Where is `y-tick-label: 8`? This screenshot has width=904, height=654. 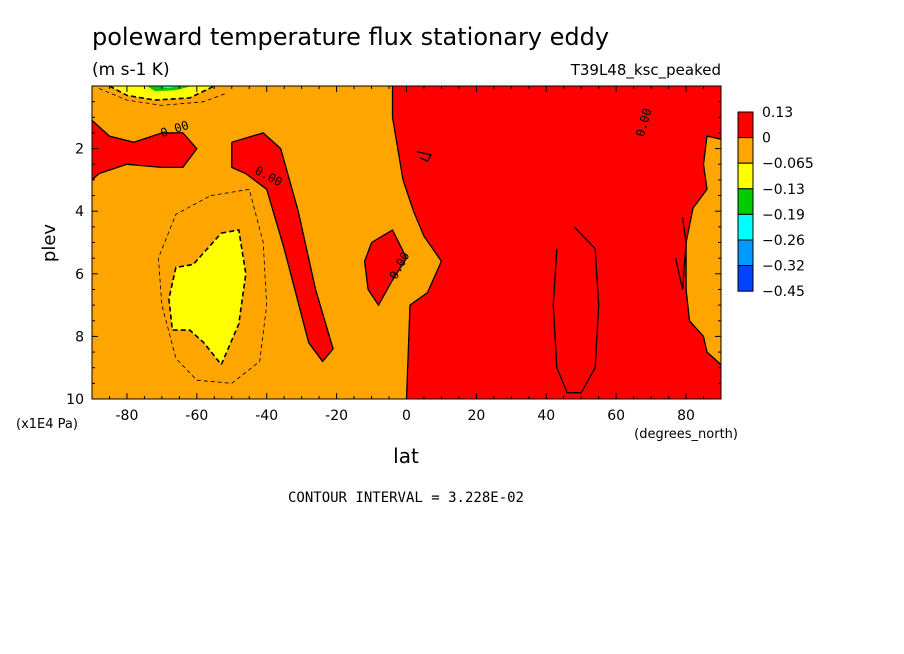
y-tick-label: 8 is located at coordinates (79, 337).